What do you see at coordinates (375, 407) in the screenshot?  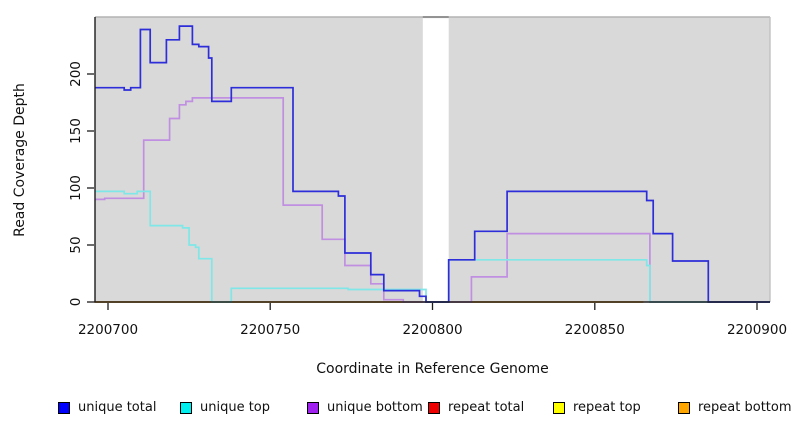 I see `legend-label-unique-bottom: unique bottom` at bounding box center [375, 407].